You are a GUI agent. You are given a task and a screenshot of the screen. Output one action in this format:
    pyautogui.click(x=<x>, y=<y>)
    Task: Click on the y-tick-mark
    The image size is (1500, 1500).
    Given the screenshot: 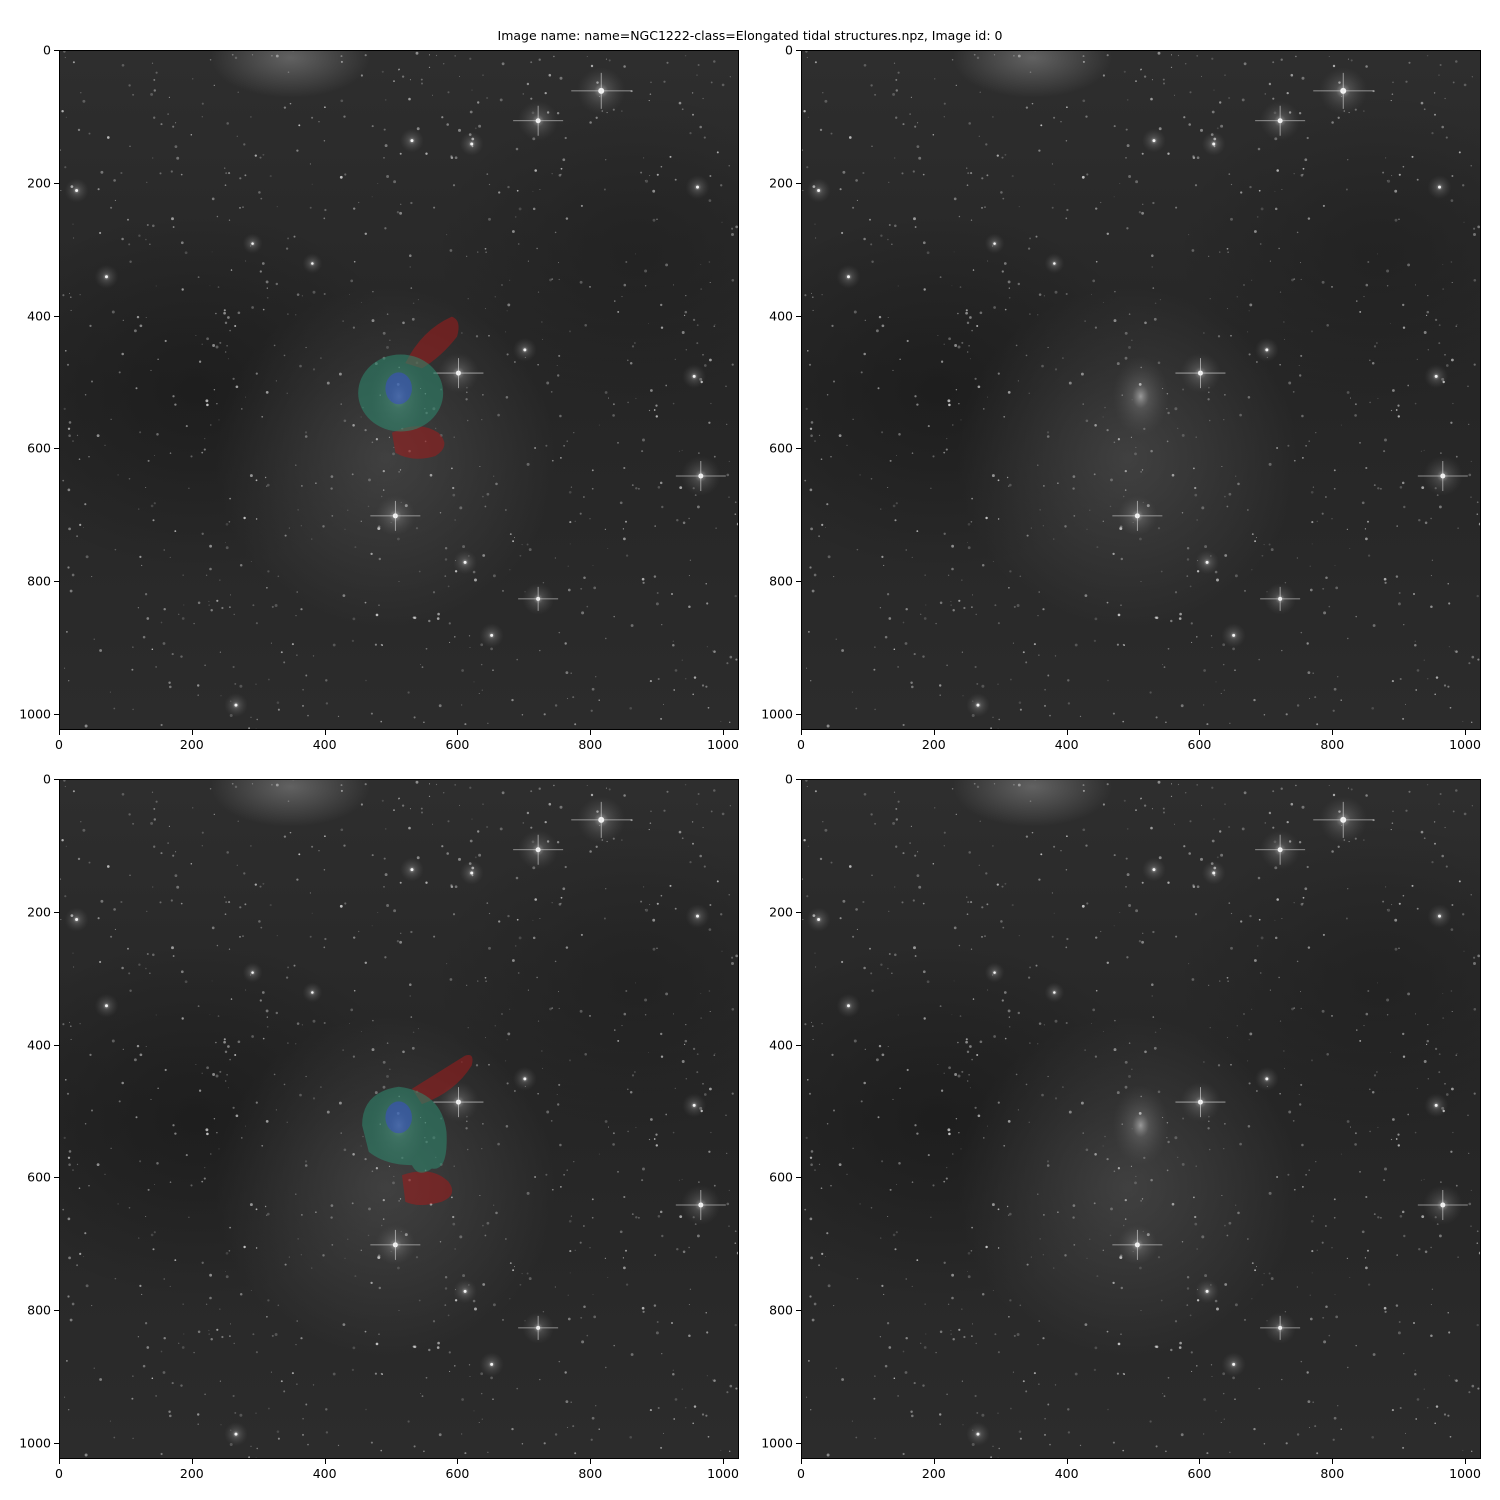 What is the action you would take?
    pyautogui.click(x=798, y=316)
    